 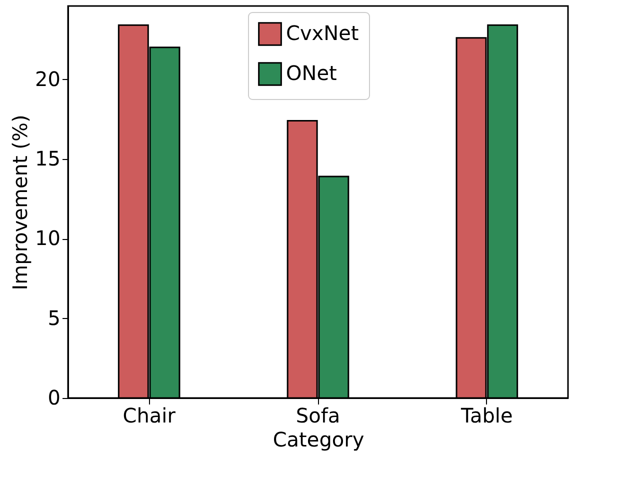 I want to click on x-tick-label: Table, so click(x=486, y=416).